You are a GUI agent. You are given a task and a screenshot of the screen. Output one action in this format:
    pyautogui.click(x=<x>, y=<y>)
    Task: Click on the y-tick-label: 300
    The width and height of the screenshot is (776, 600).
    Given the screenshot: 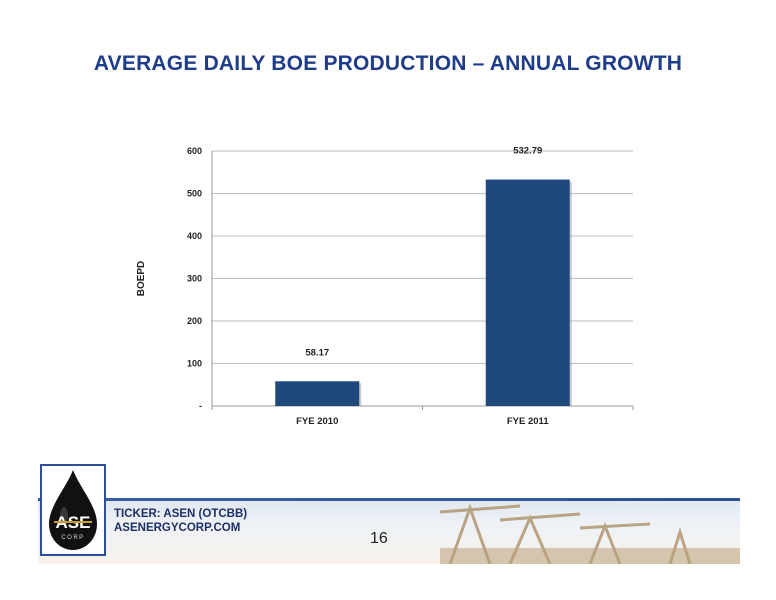 What is the action you would take?
    pyautogui.click(x=194, y=279)
    